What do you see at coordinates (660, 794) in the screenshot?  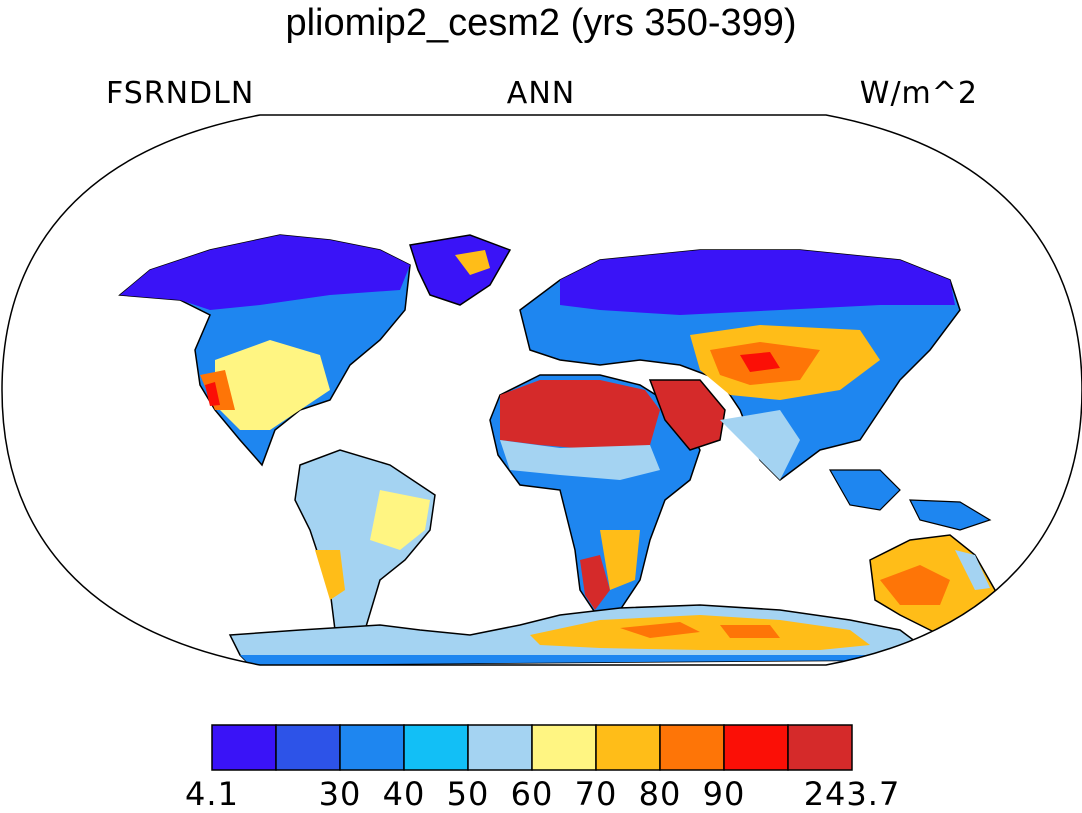 I see `colorbar-tick-label: 80` at bounding box center [660, 794].